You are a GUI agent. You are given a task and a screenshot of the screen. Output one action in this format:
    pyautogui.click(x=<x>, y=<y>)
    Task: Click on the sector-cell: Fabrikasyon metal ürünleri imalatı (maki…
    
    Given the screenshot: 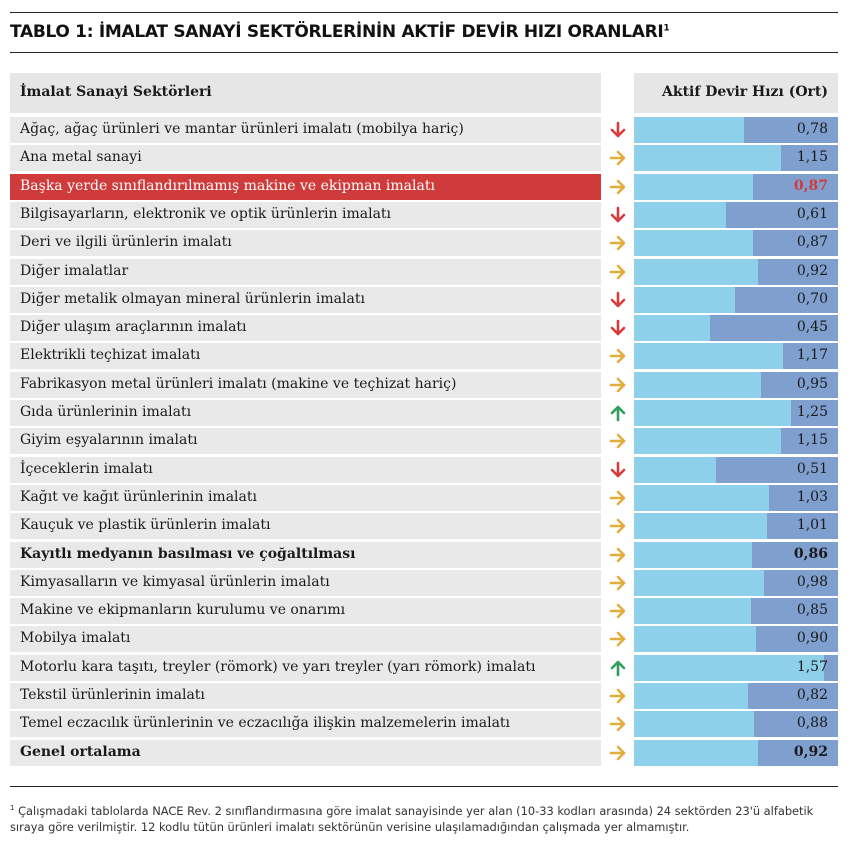 What is the action you would take?
    pyautogui.click(x=305, y=384)
    